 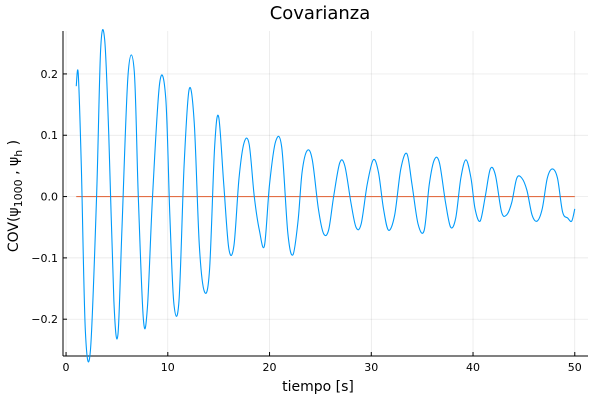 What do you see at coordinates (473, 367) in the screenshot?
I see `x-tick-label: 40` at bounding box center [473, 367].